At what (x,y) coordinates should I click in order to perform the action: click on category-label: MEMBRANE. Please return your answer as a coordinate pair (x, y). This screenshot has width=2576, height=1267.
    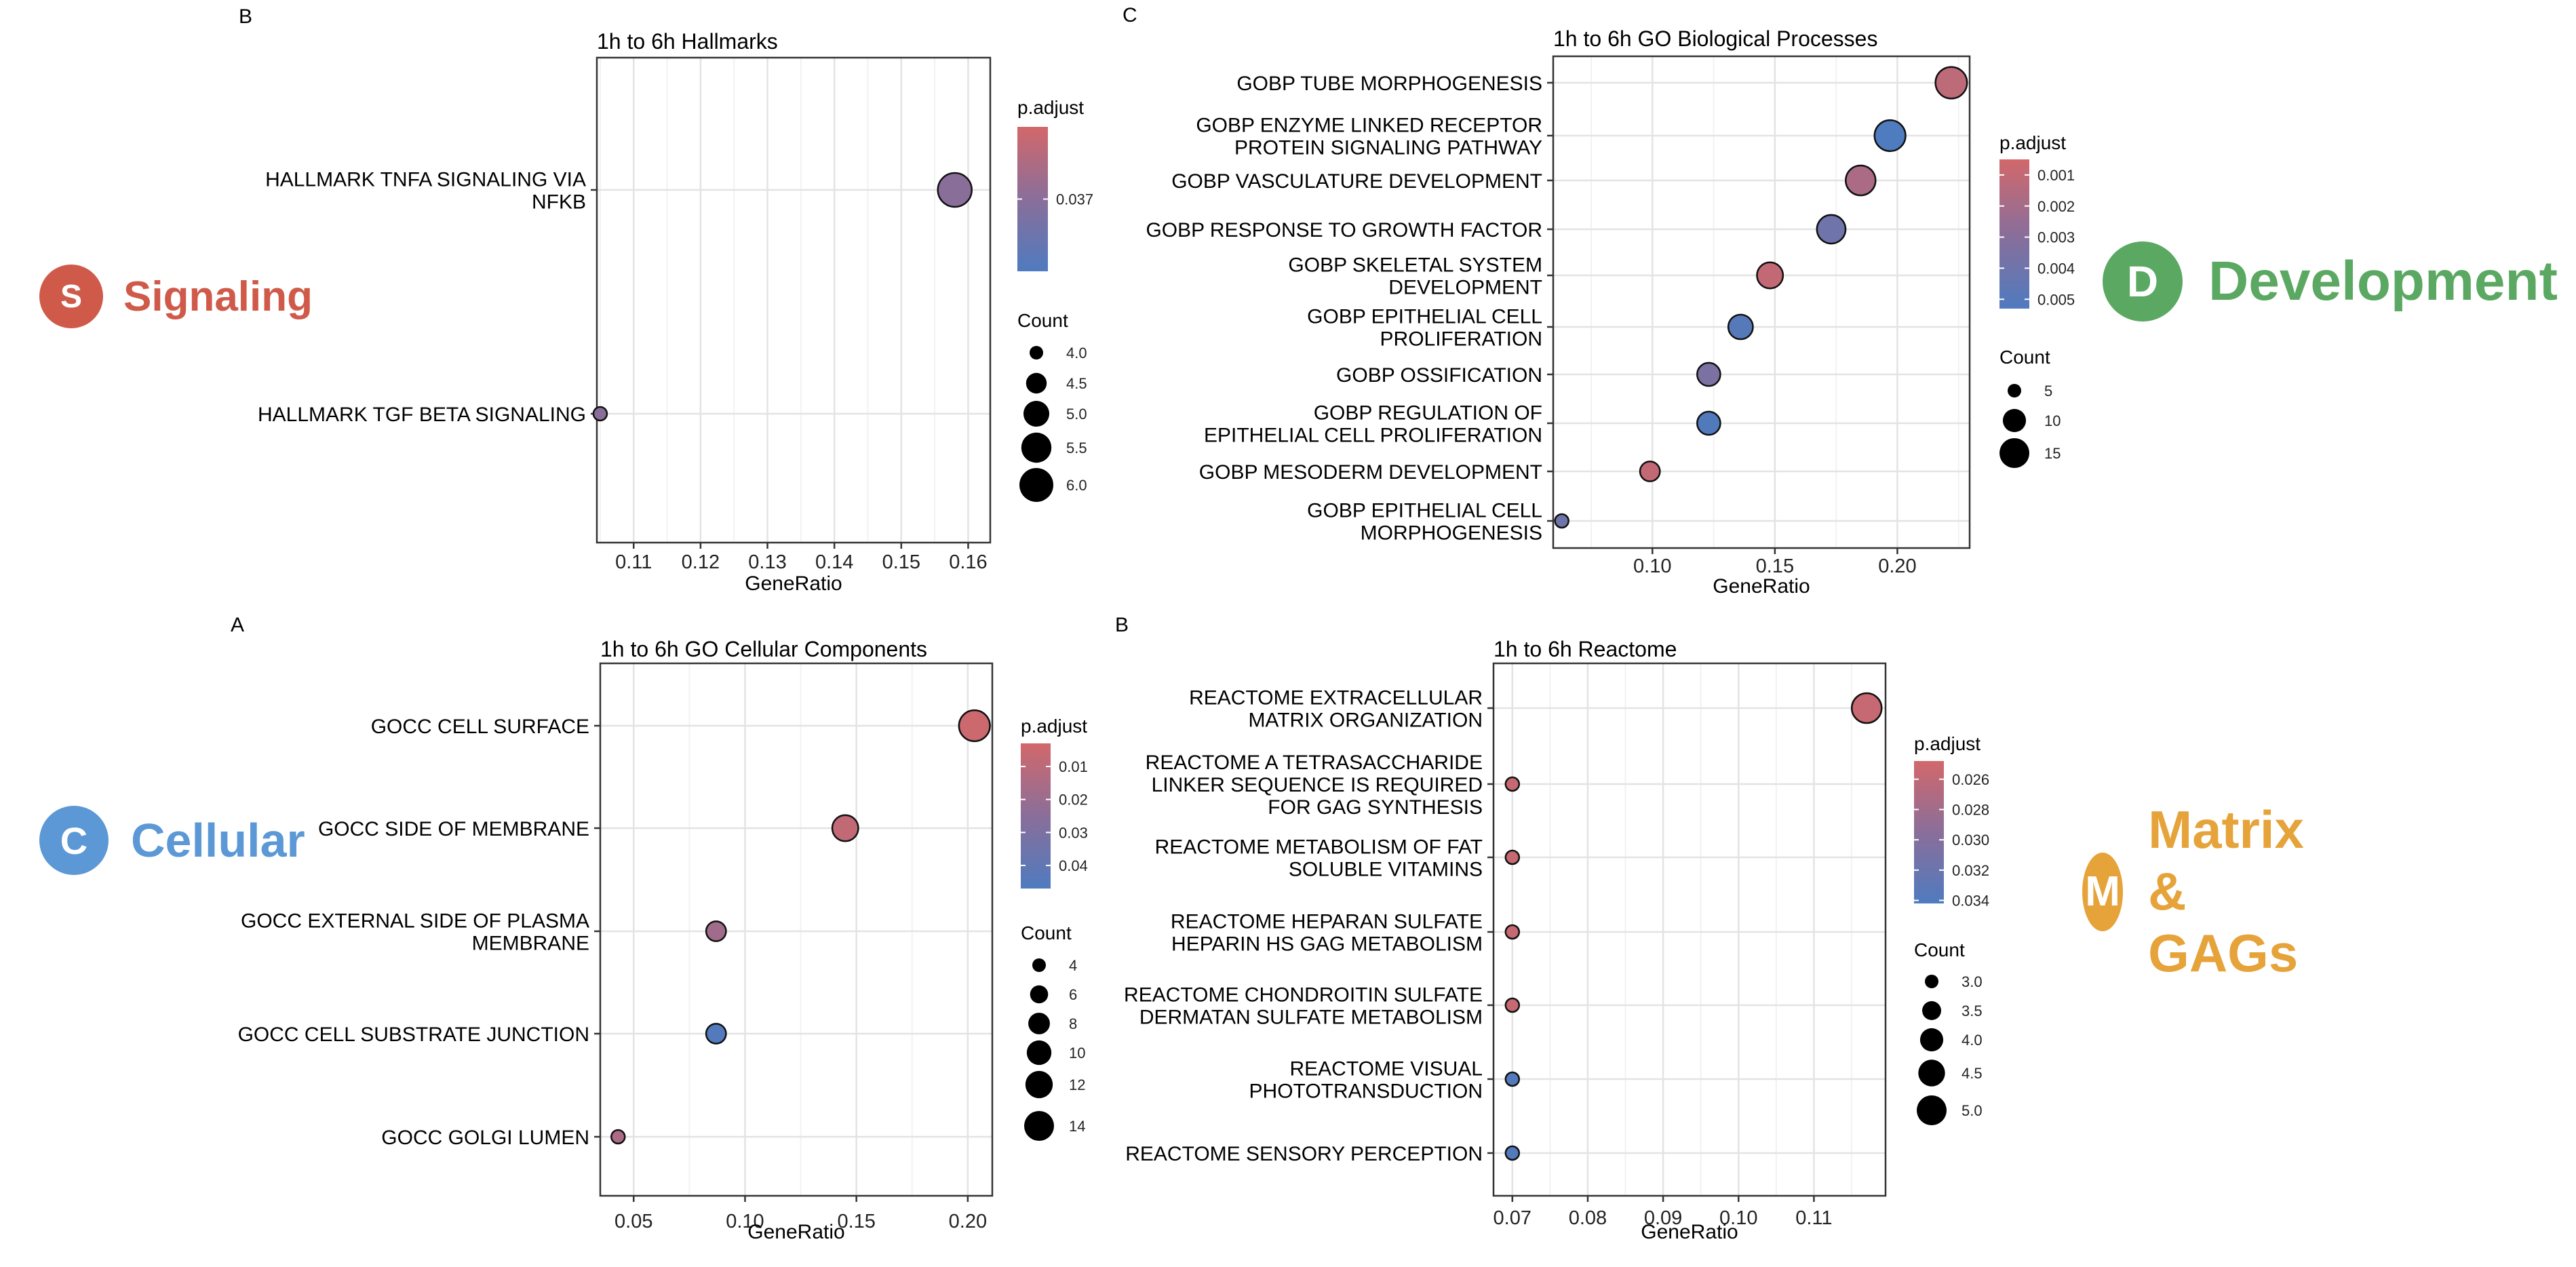
    Looking at the image, I should click on (530, 944).